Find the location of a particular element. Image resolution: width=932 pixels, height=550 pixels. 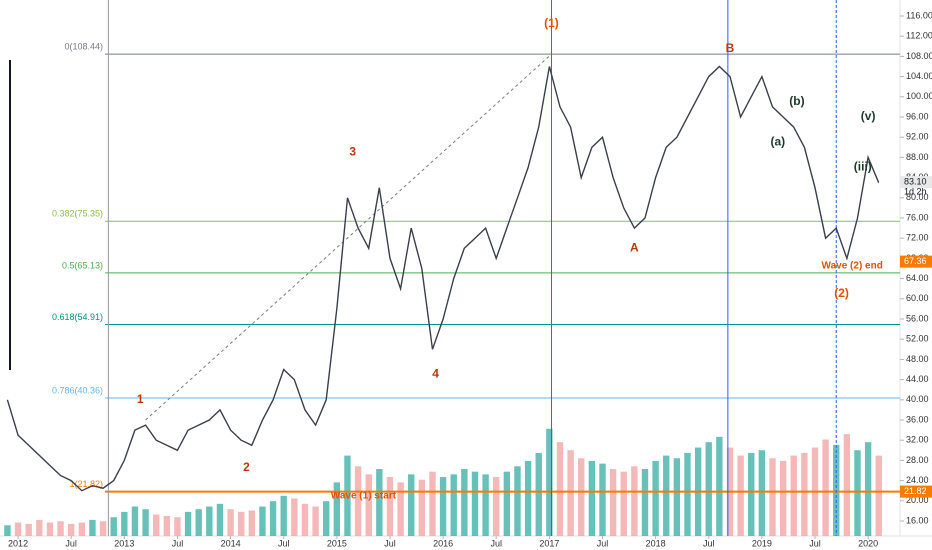

x-tick-label: 2014 is located at coordinates (231, 543).